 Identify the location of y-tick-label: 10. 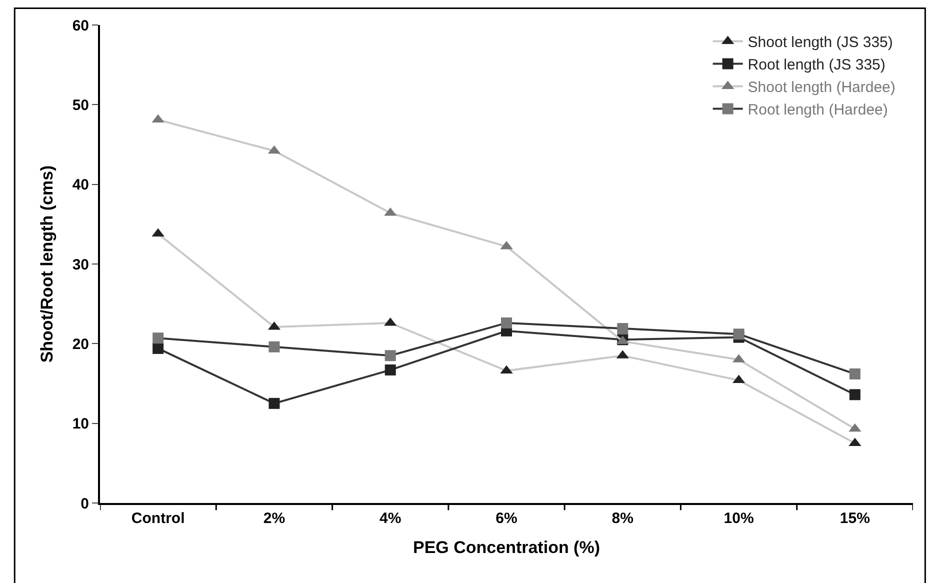
(80, 424).